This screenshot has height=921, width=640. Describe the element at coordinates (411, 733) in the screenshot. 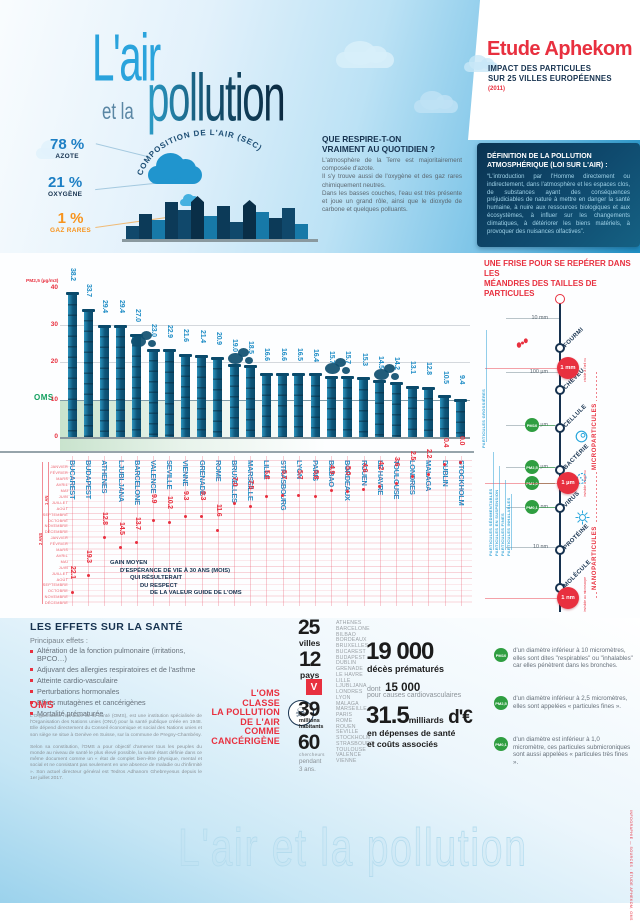

I see `cost-label1: en dépenses de santé` at that location.